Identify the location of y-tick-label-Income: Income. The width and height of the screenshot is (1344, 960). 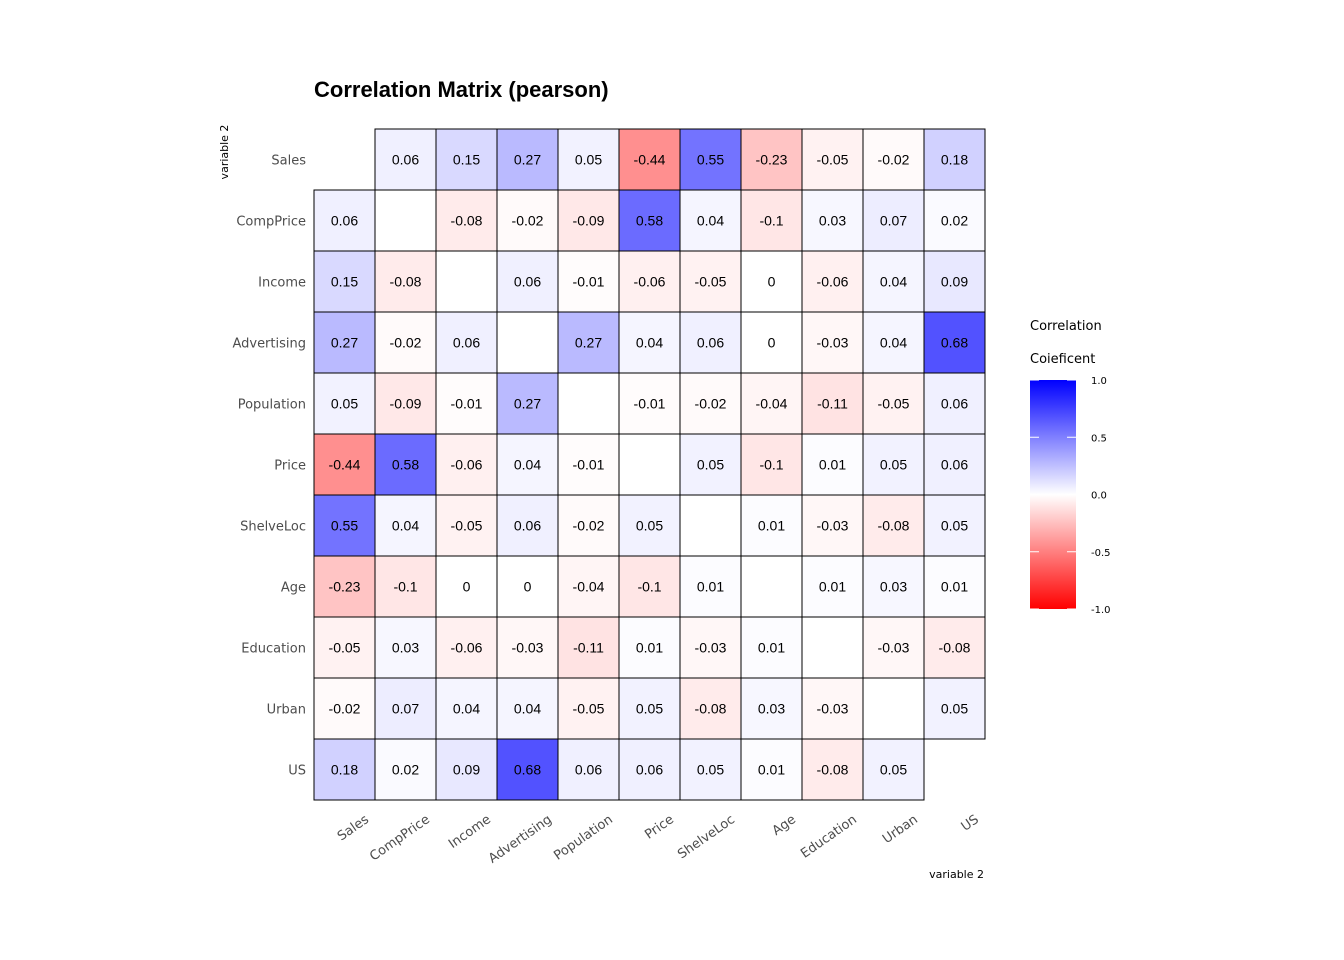
(282, 283).